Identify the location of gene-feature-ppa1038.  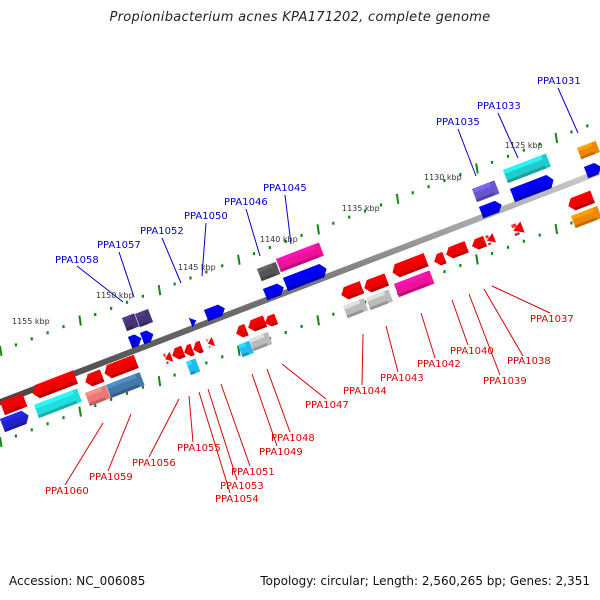
(479, 243).